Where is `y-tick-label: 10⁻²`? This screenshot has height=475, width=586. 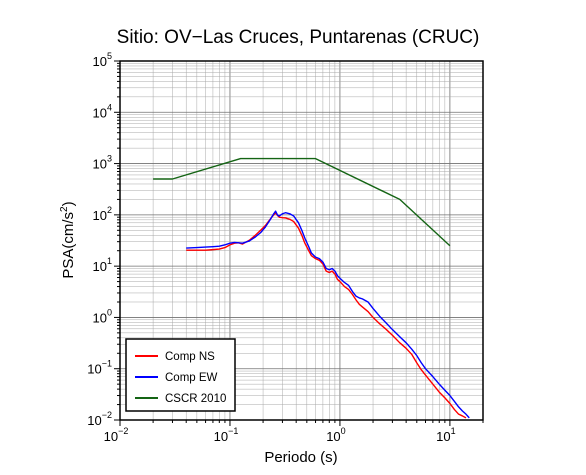 y-tick-label: 10⁻² is located at coordinates (99, 419).